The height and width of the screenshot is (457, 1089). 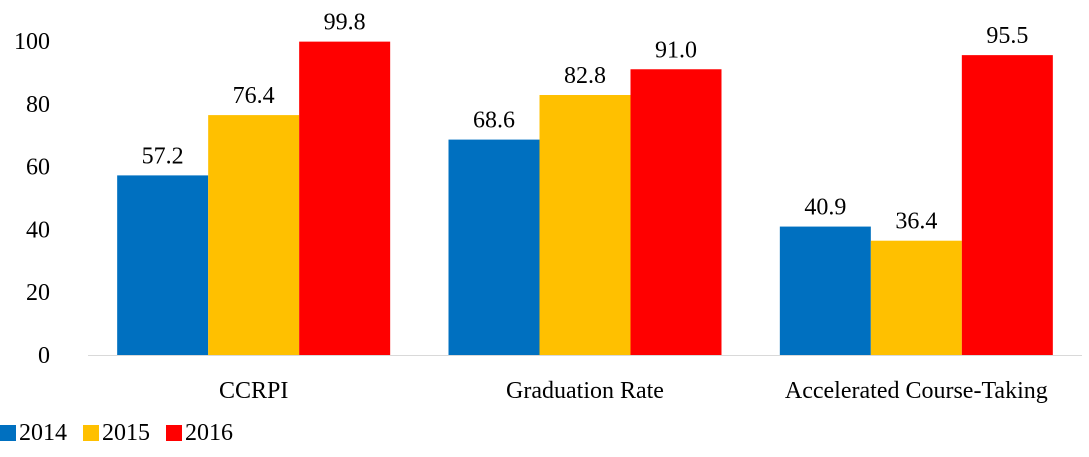 I want to click on legend-item-2014: 2014, so click(x=33, y=433).